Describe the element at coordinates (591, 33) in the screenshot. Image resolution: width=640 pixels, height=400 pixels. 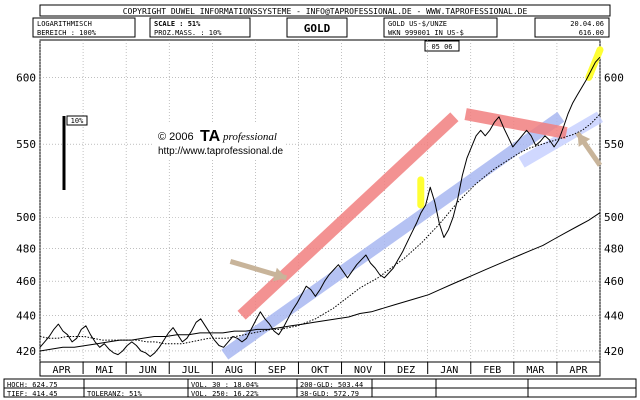
I see `last-price-label: 616.00` at that location.